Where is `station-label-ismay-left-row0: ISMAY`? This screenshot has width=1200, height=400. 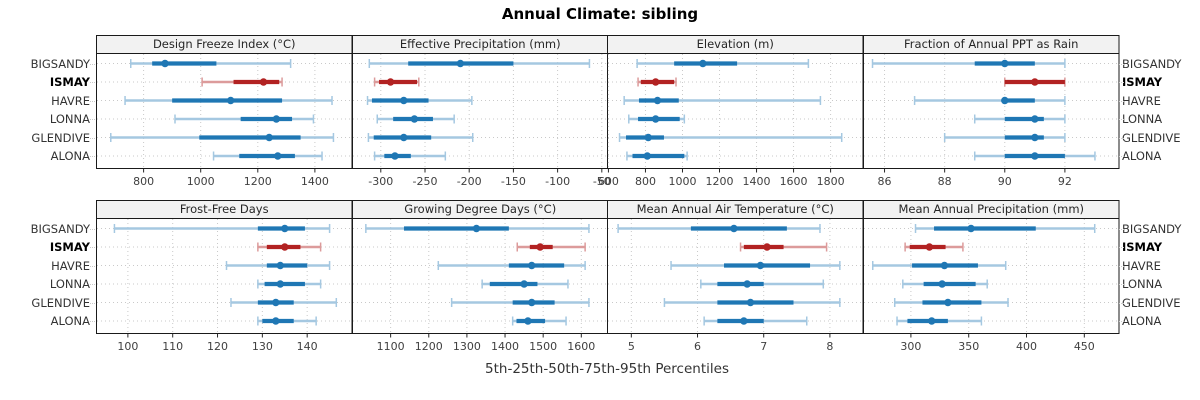
station-label-ismay-left-row0: ISMAY is located at coordinates (69, 82).